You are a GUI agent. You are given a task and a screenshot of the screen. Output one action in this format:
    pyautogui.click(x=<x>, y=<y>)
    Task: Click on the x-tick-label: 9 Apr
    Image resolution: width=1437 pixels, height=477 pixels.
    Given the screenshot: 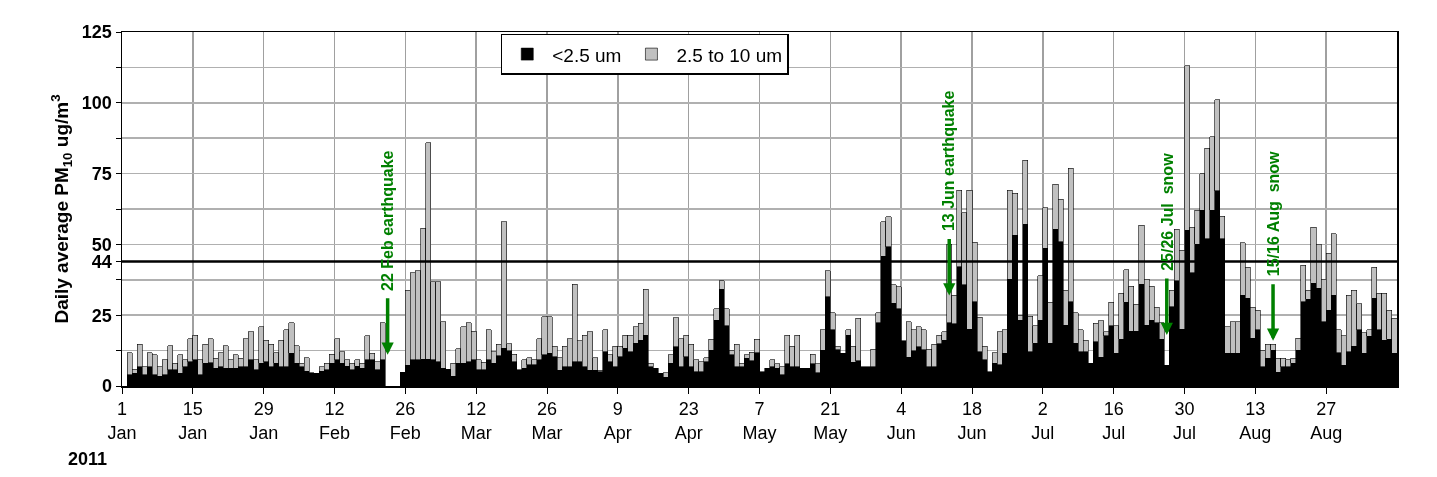 What is the action you would take?
    pyautogui.click(x=617, y=421)
    